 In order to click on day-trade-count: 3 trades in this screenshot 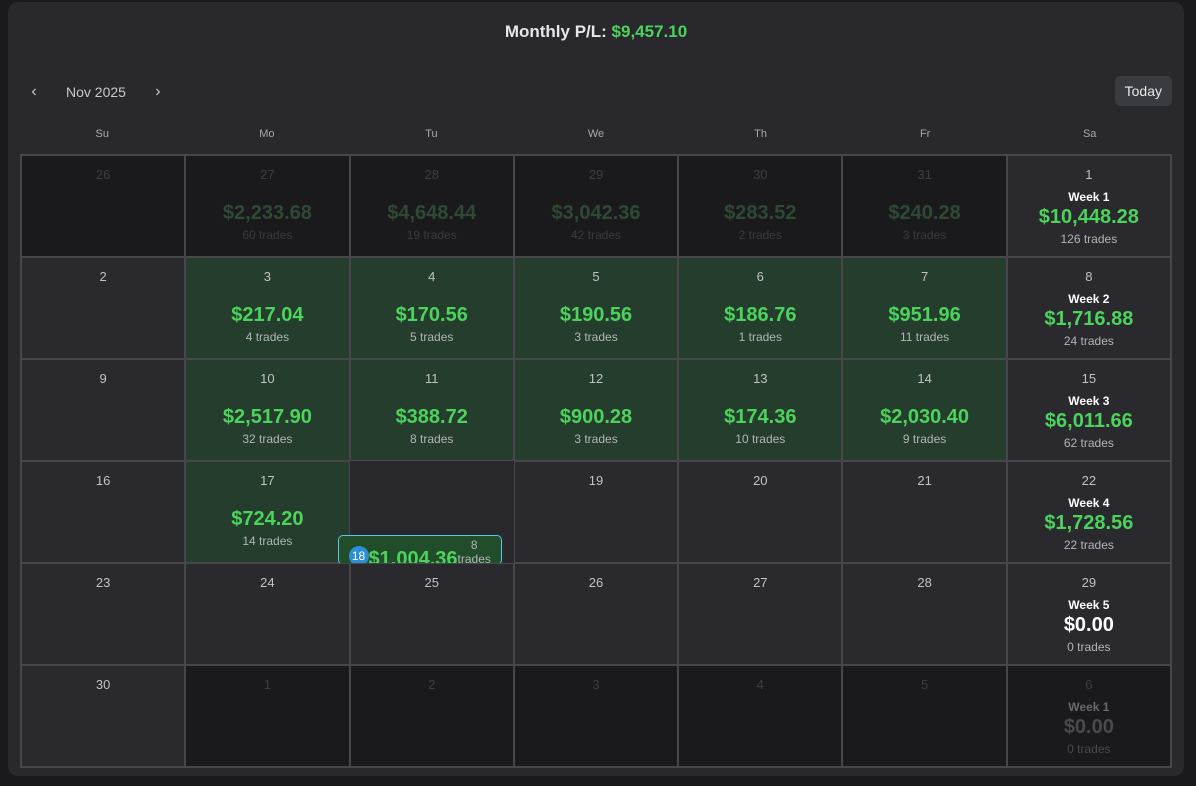, I will do `click(596, 337)`.